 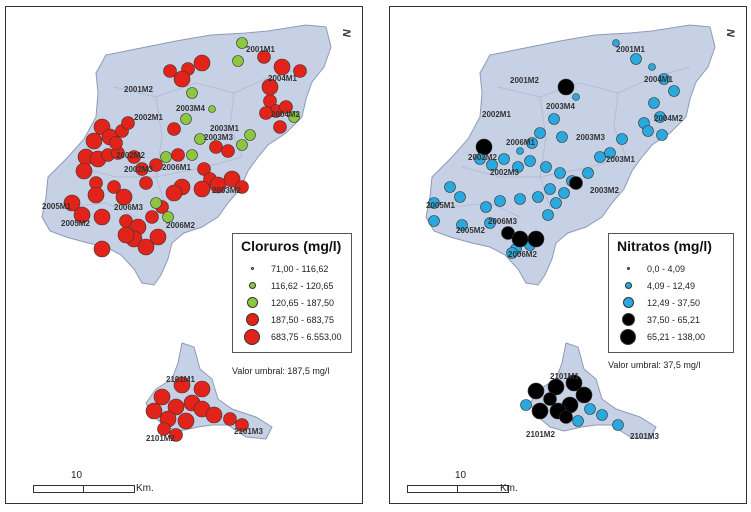 I want to click on legend-class-3: 12,49 - 37,50, so click(x=671, y=302).